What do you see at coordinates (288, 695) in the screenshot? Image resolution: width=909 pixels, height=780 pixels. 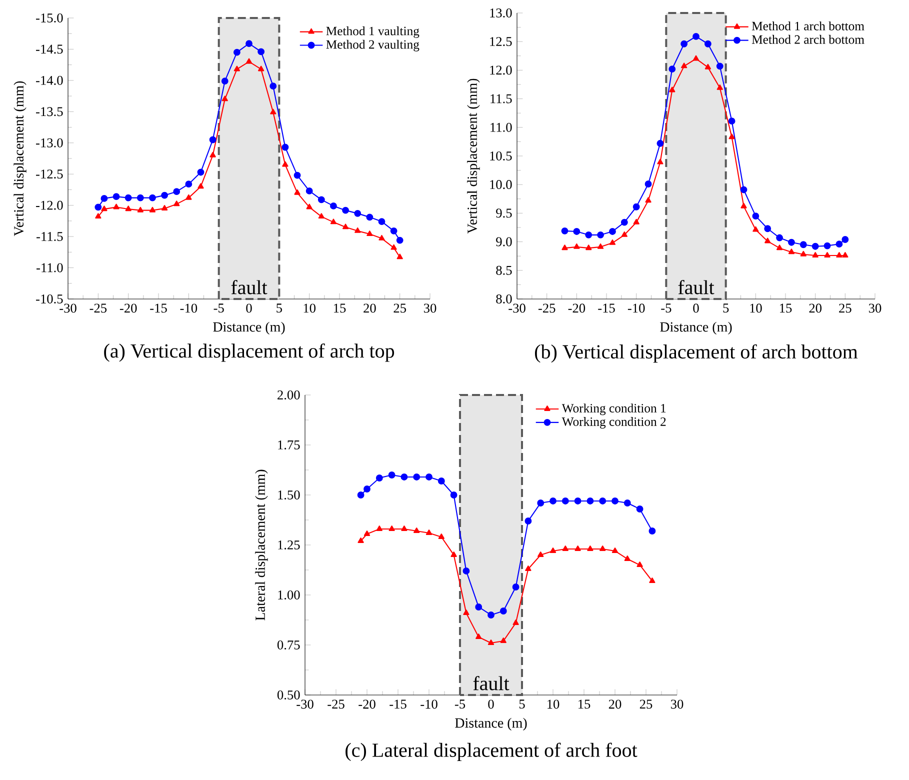 I see `y-tick-label: 0.50` at bounding box center [288, 695].